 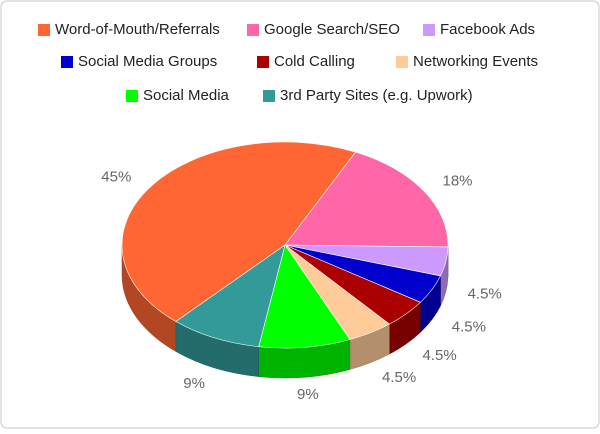 I want to click on legend-label: Social Media Groups, so click(x=147, y=61).